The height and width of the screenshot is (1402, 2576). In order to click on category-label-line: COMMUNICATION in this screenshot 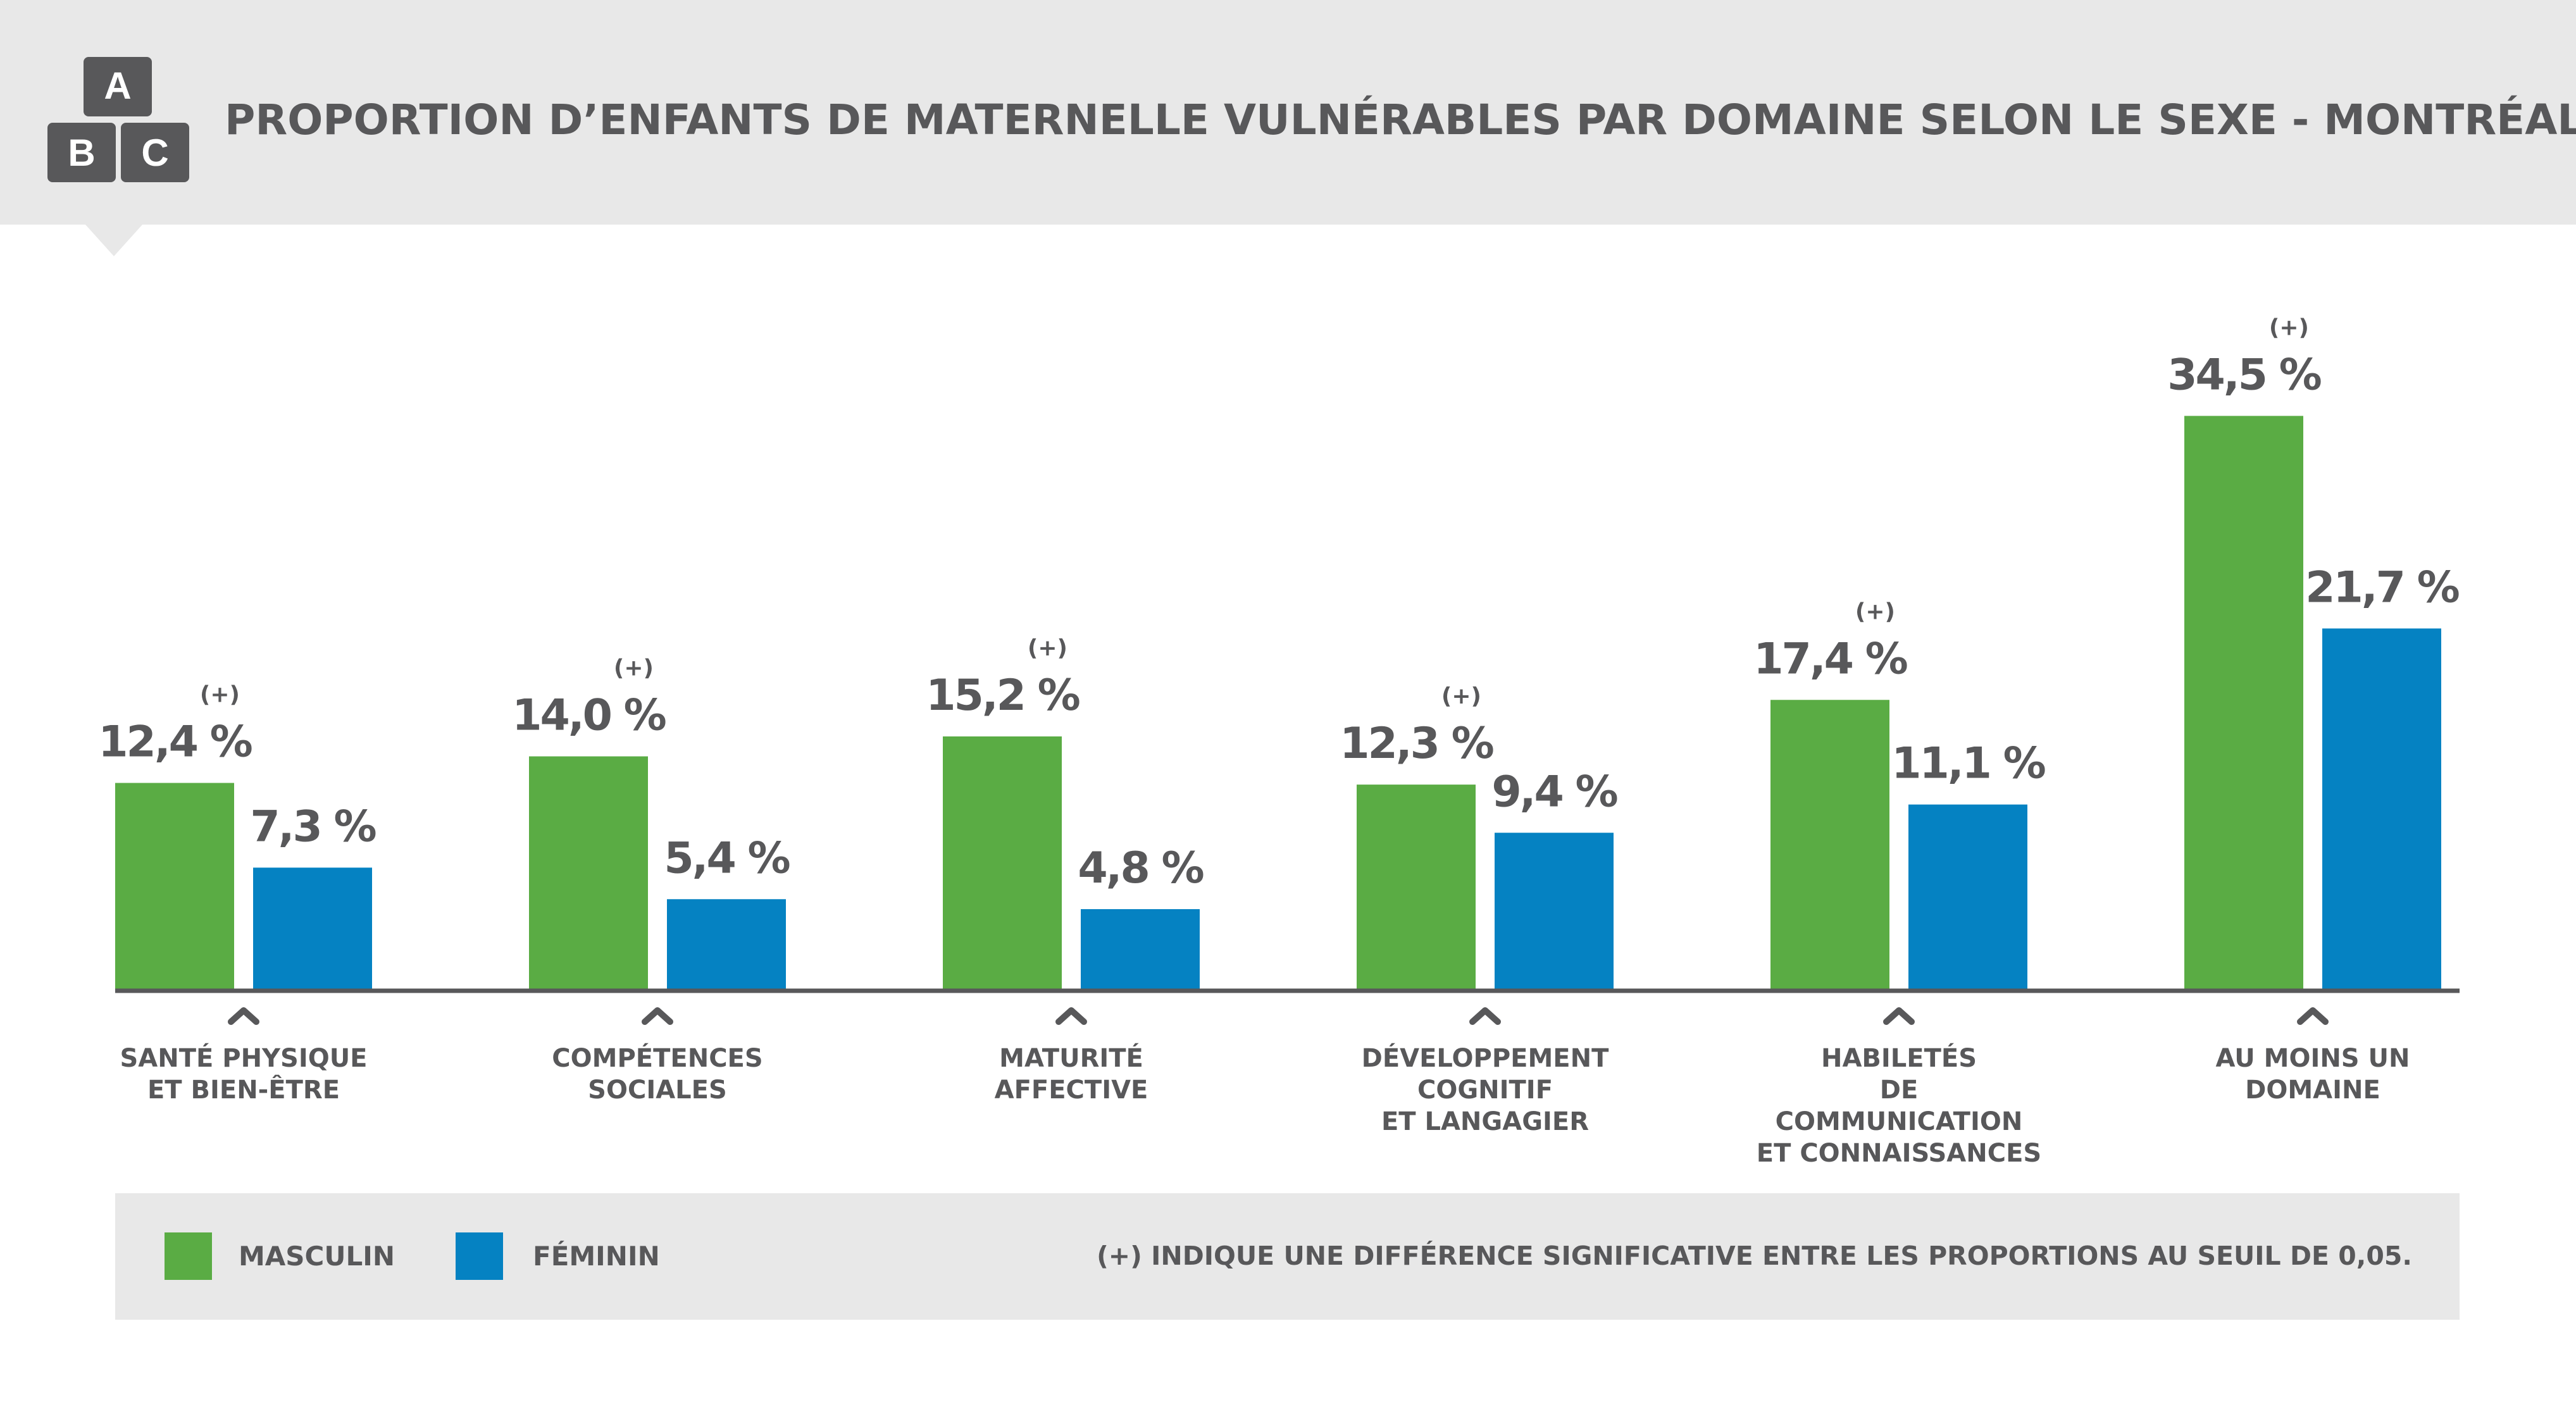, I will do `click(1899, 1121)`.